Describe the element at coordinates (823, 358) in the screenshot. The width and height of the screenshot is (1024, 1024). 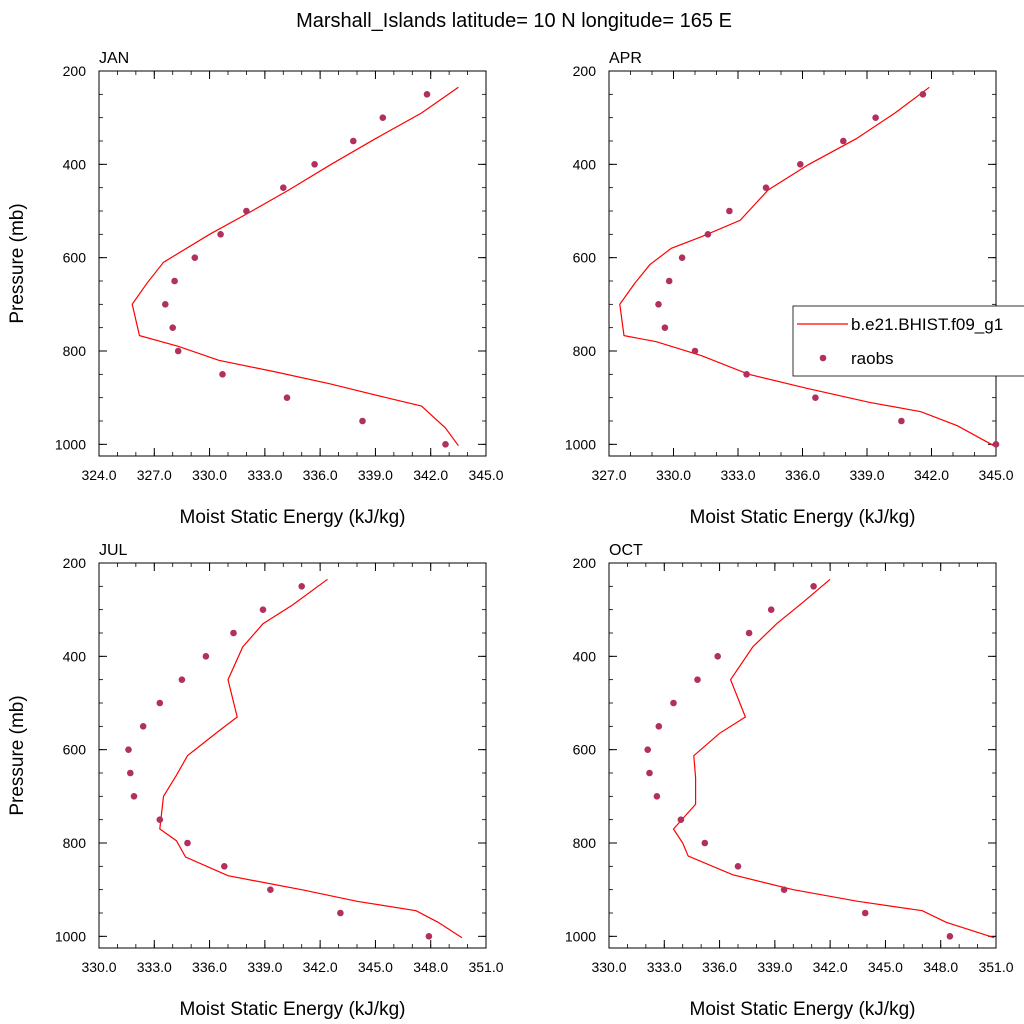
I see `legend-marker-swatch` at that location.